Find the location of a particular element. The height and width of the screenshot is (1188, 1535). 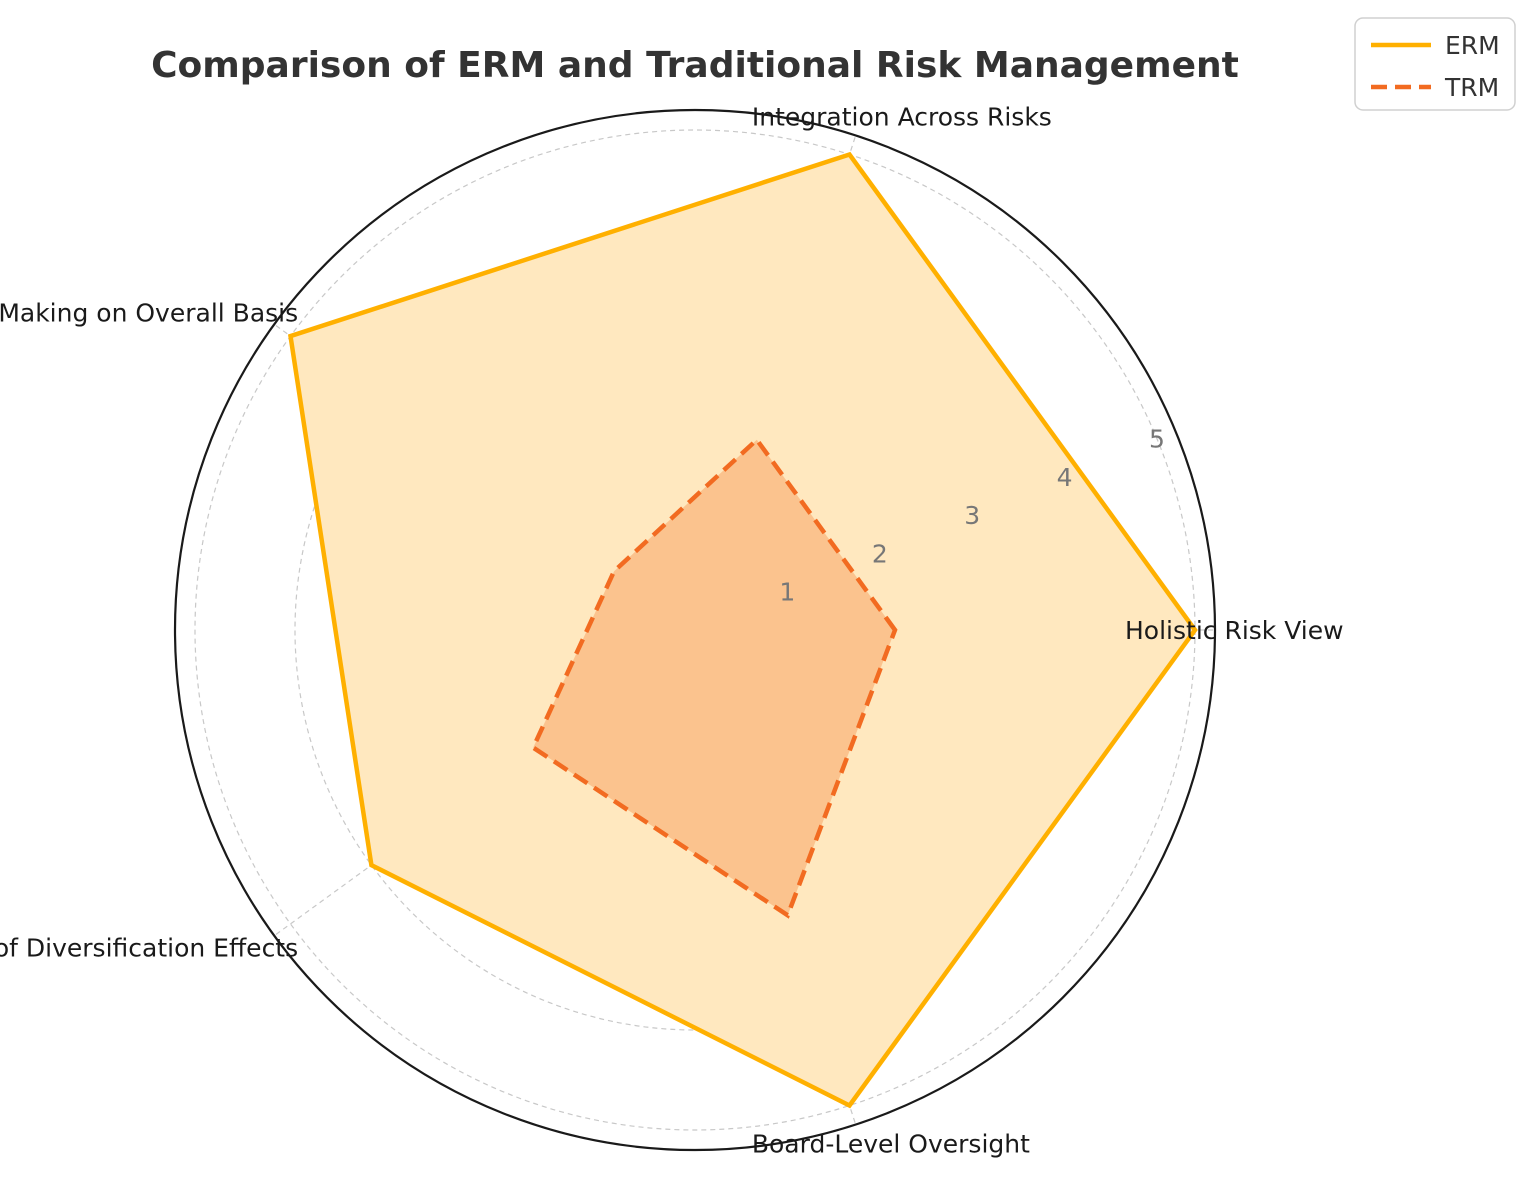

axis-label-decision-making-on-overall-basis: Decision Making on Overall Basis is located at coordinates (149, 313).